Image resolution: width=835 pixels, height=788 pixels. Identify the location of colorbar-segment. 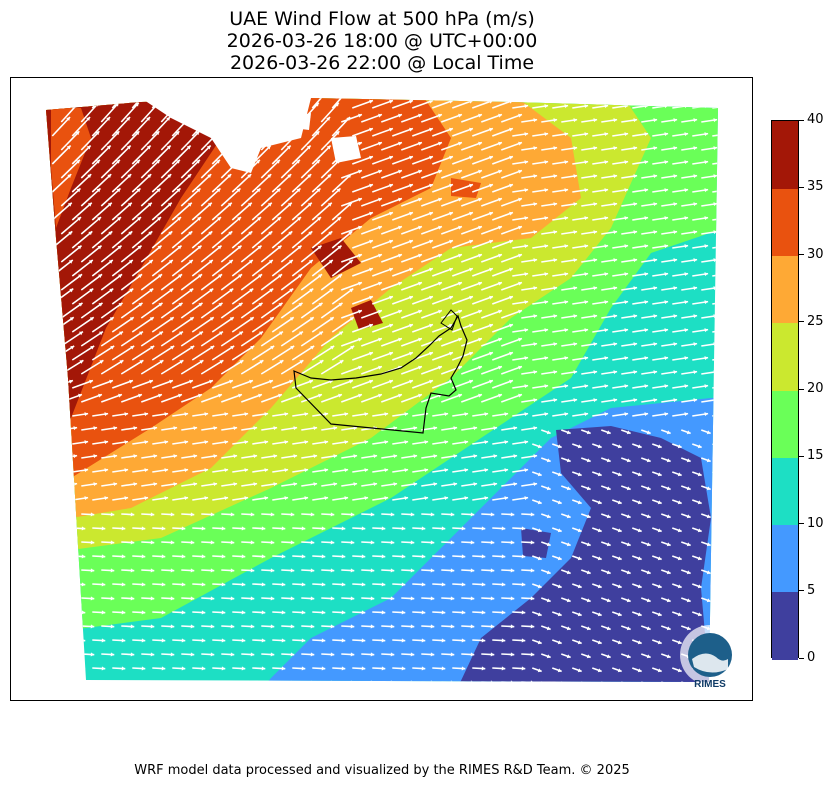
(785, 625).